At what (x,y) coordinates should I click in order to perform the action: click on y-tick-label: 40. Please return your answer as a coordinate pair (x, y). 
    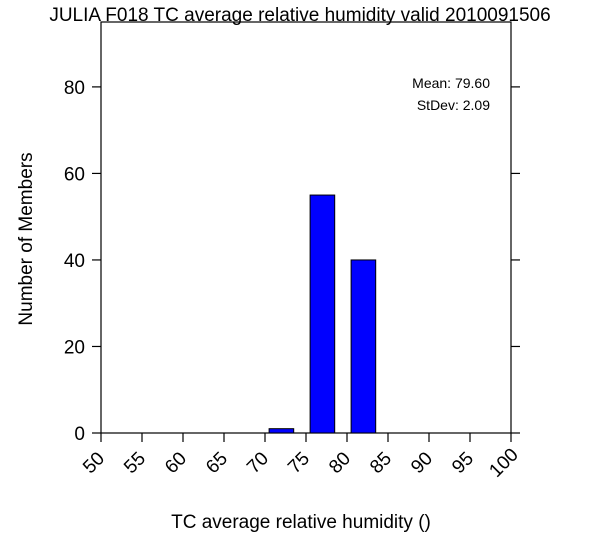
    Looking at the image, I should click on (74, 261).